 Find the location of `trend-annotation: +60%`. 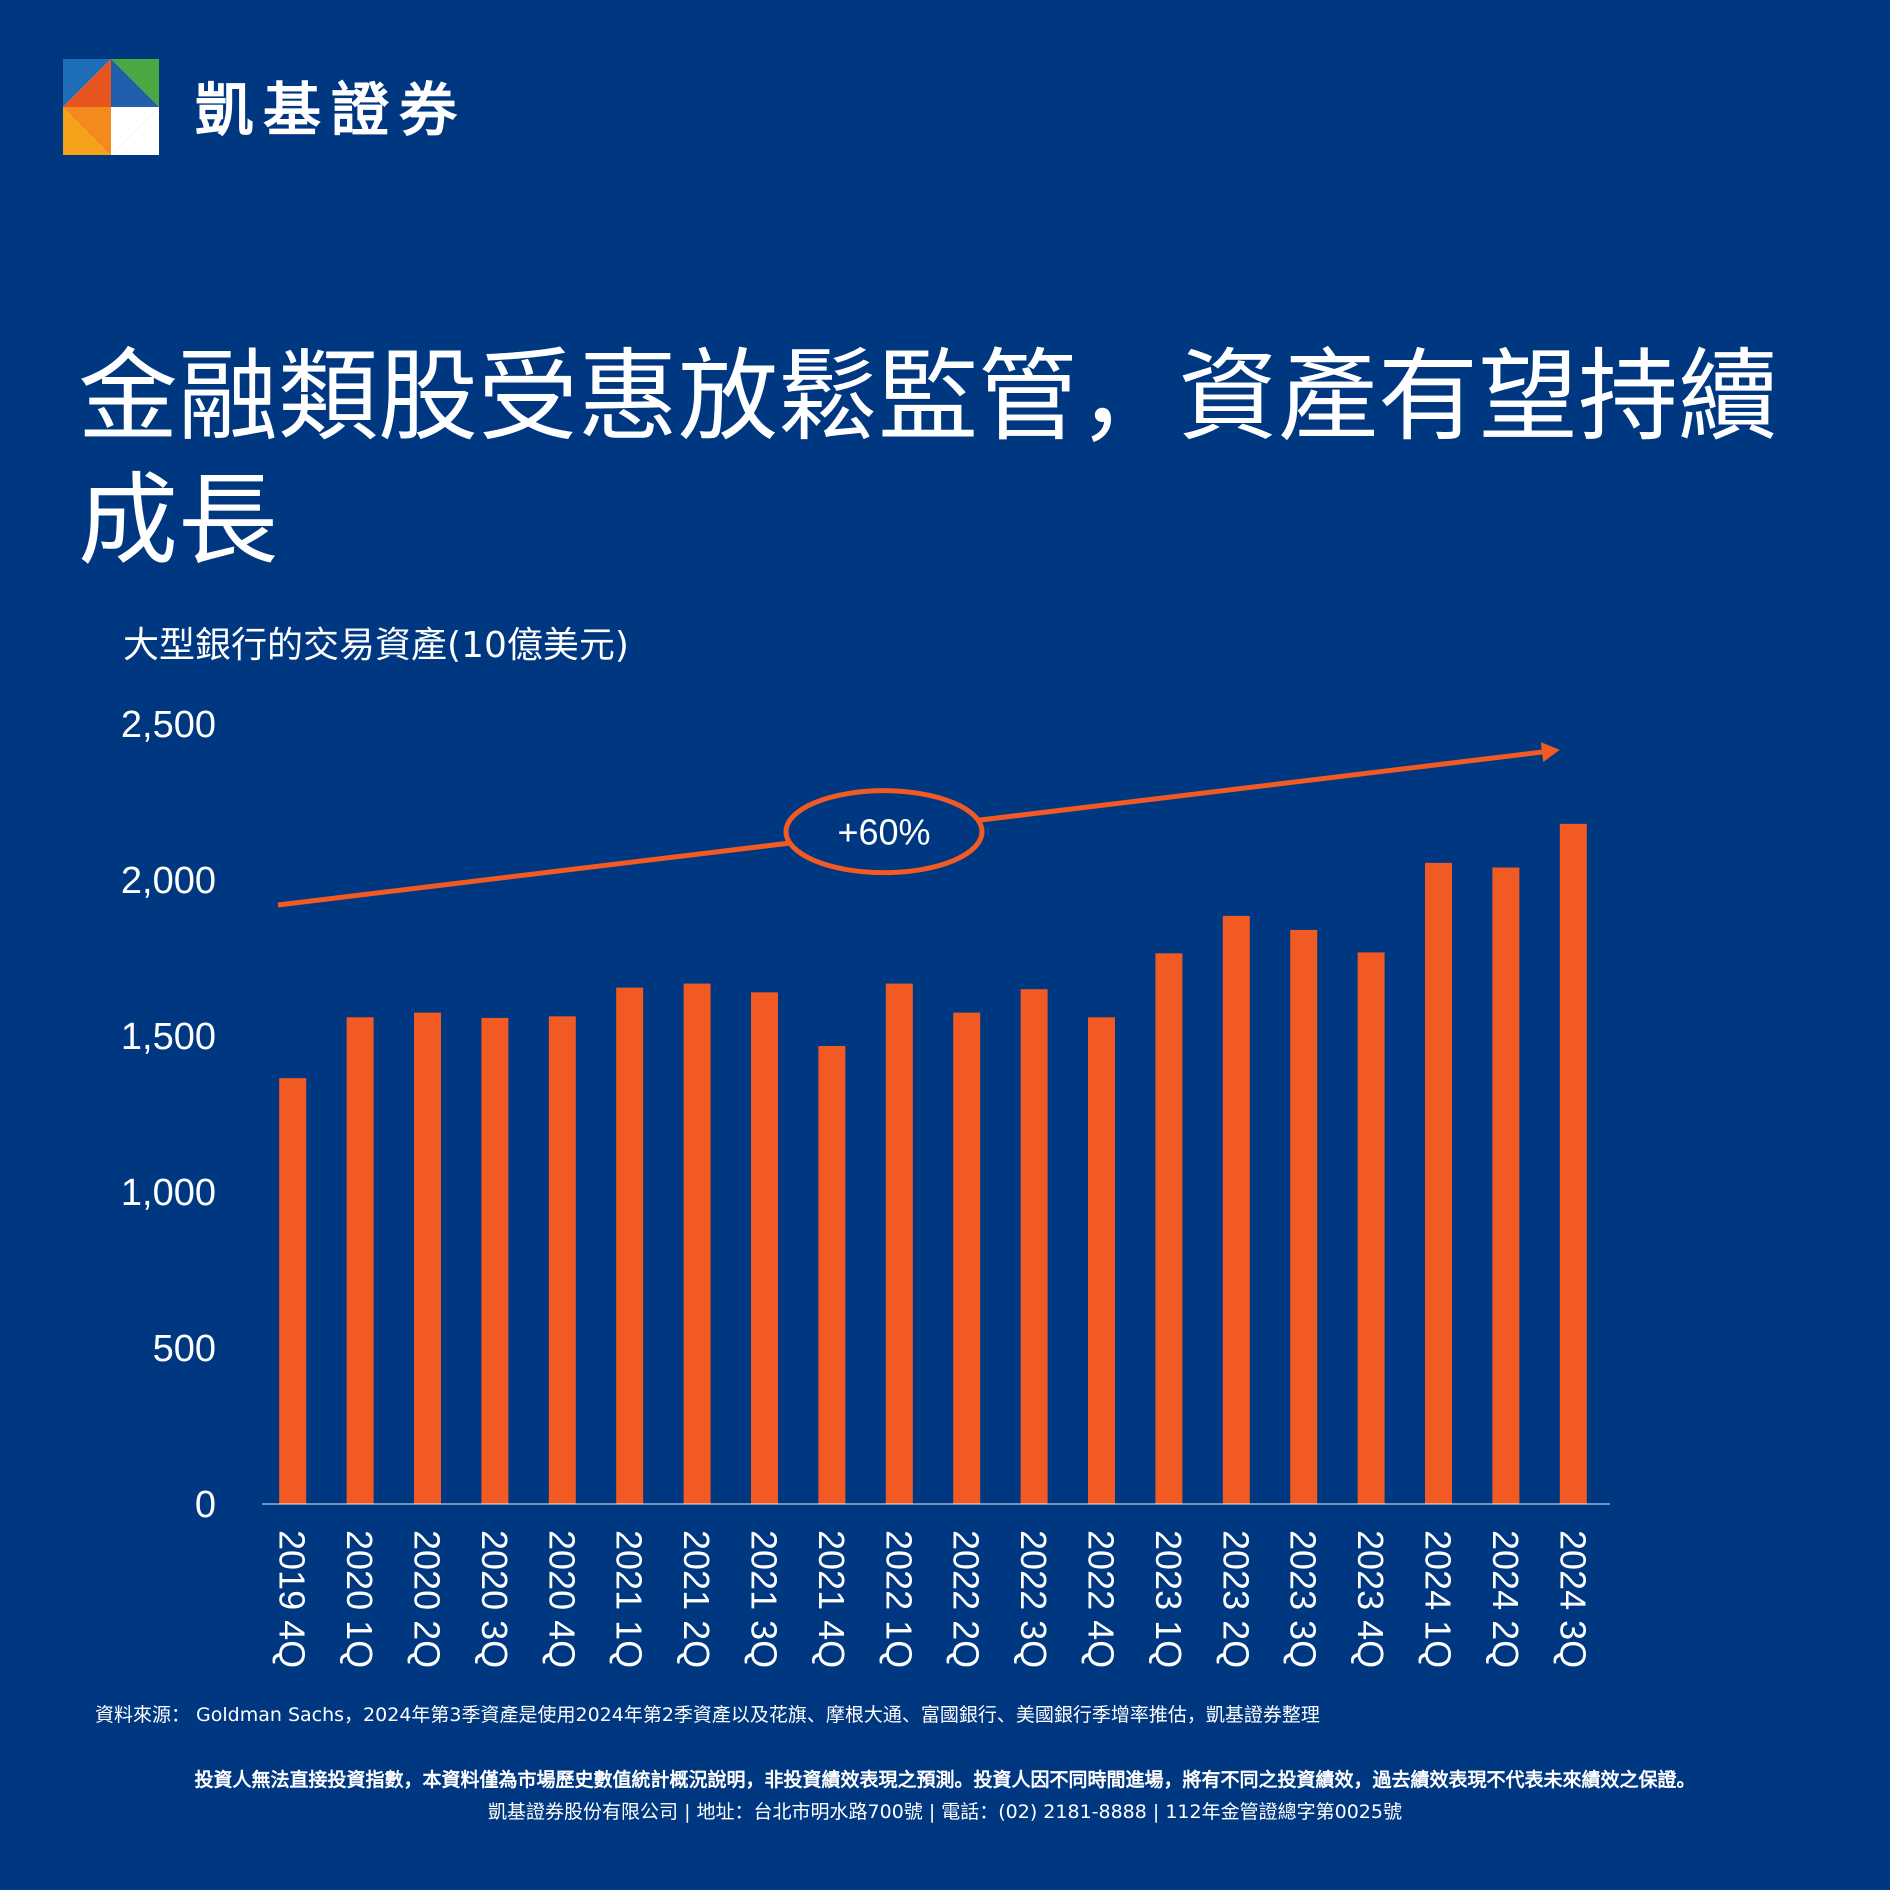

trend-annotation: +60% is located at coordinates (918, 825).